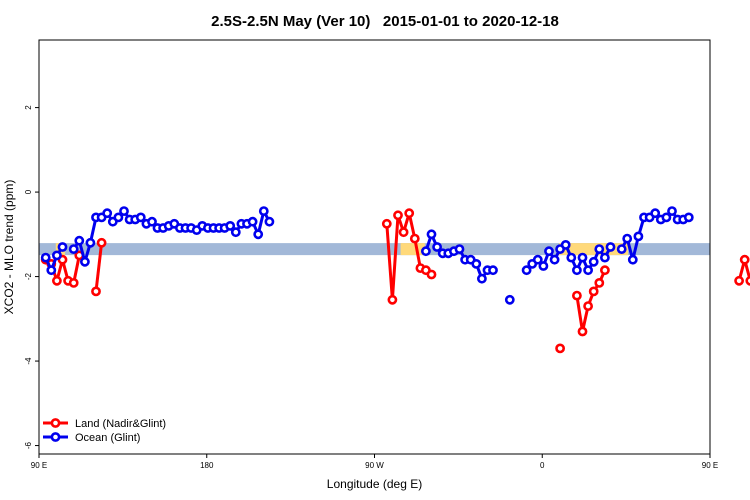  Describe the element at coordinates (207, 465) in the screenshot. I see `x-tick-label: 180` at that location.